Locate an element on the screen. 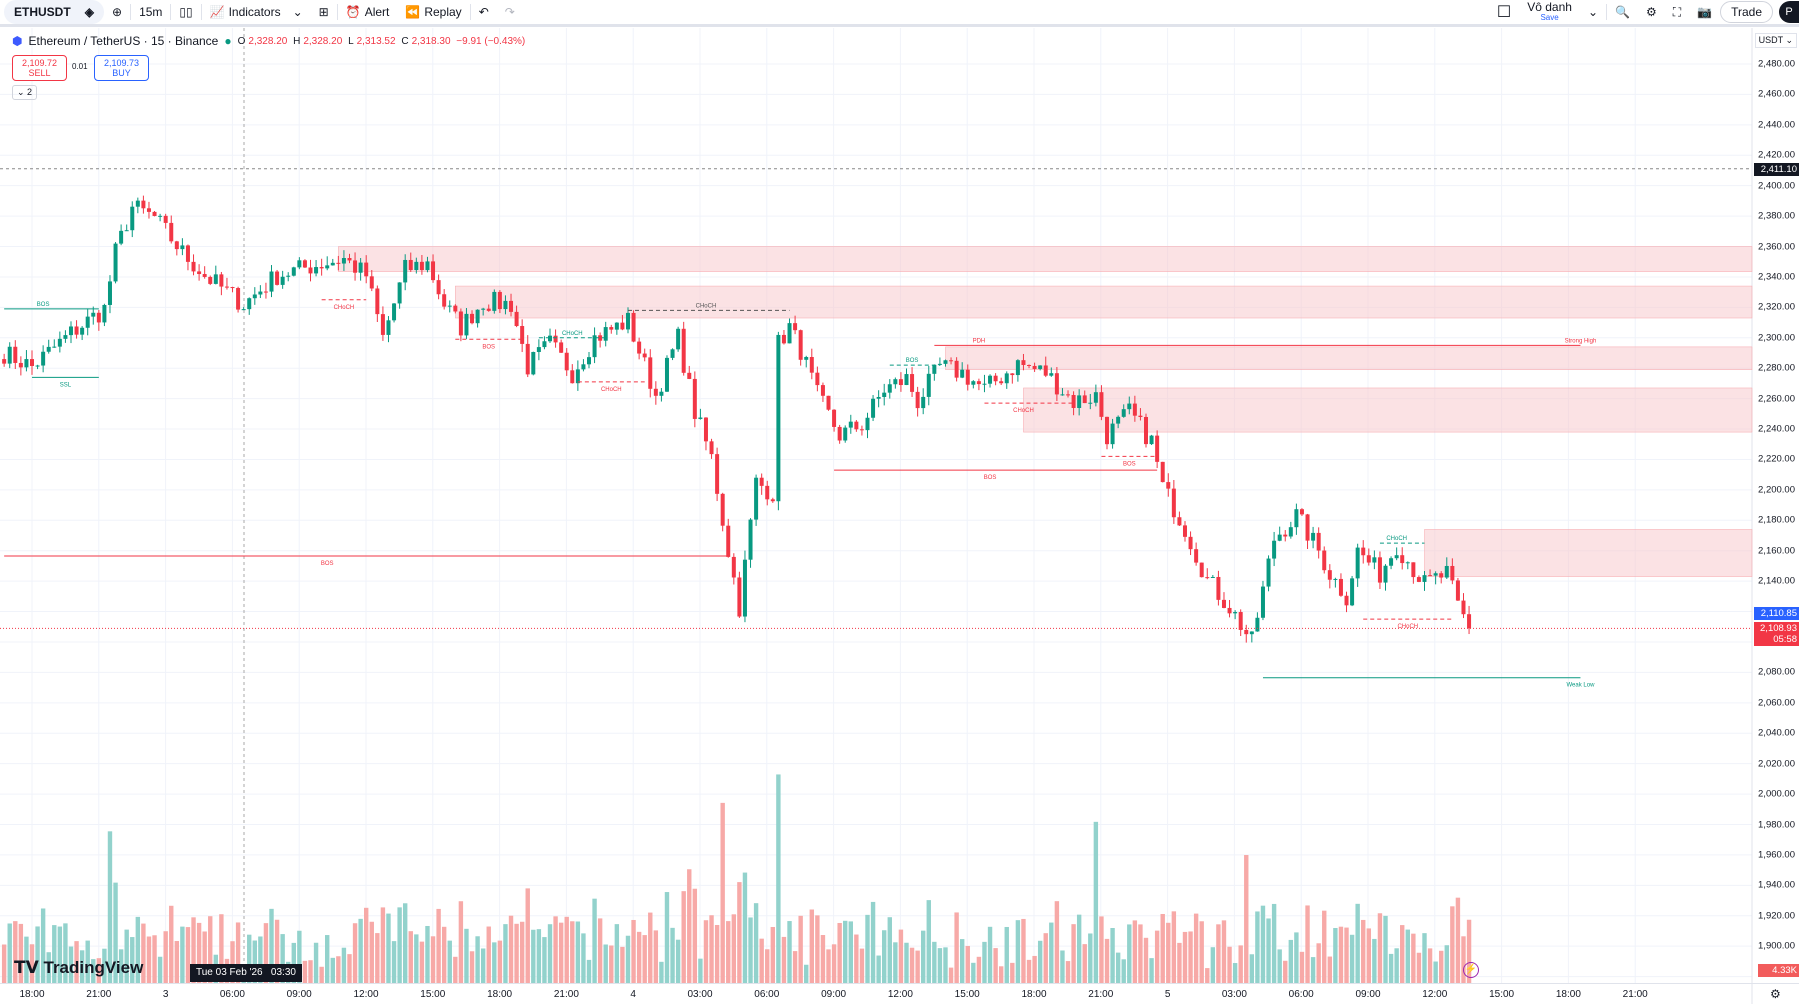 The image size is (1799, 1004). buy-button: 2,109.73 BUY is located at coordinates (121, 68).